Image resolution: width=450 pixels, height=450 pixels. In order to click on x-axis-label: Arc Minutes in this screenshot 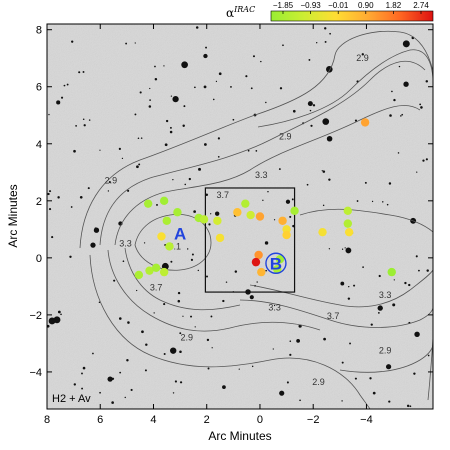, I will do `click(239, 436)`.